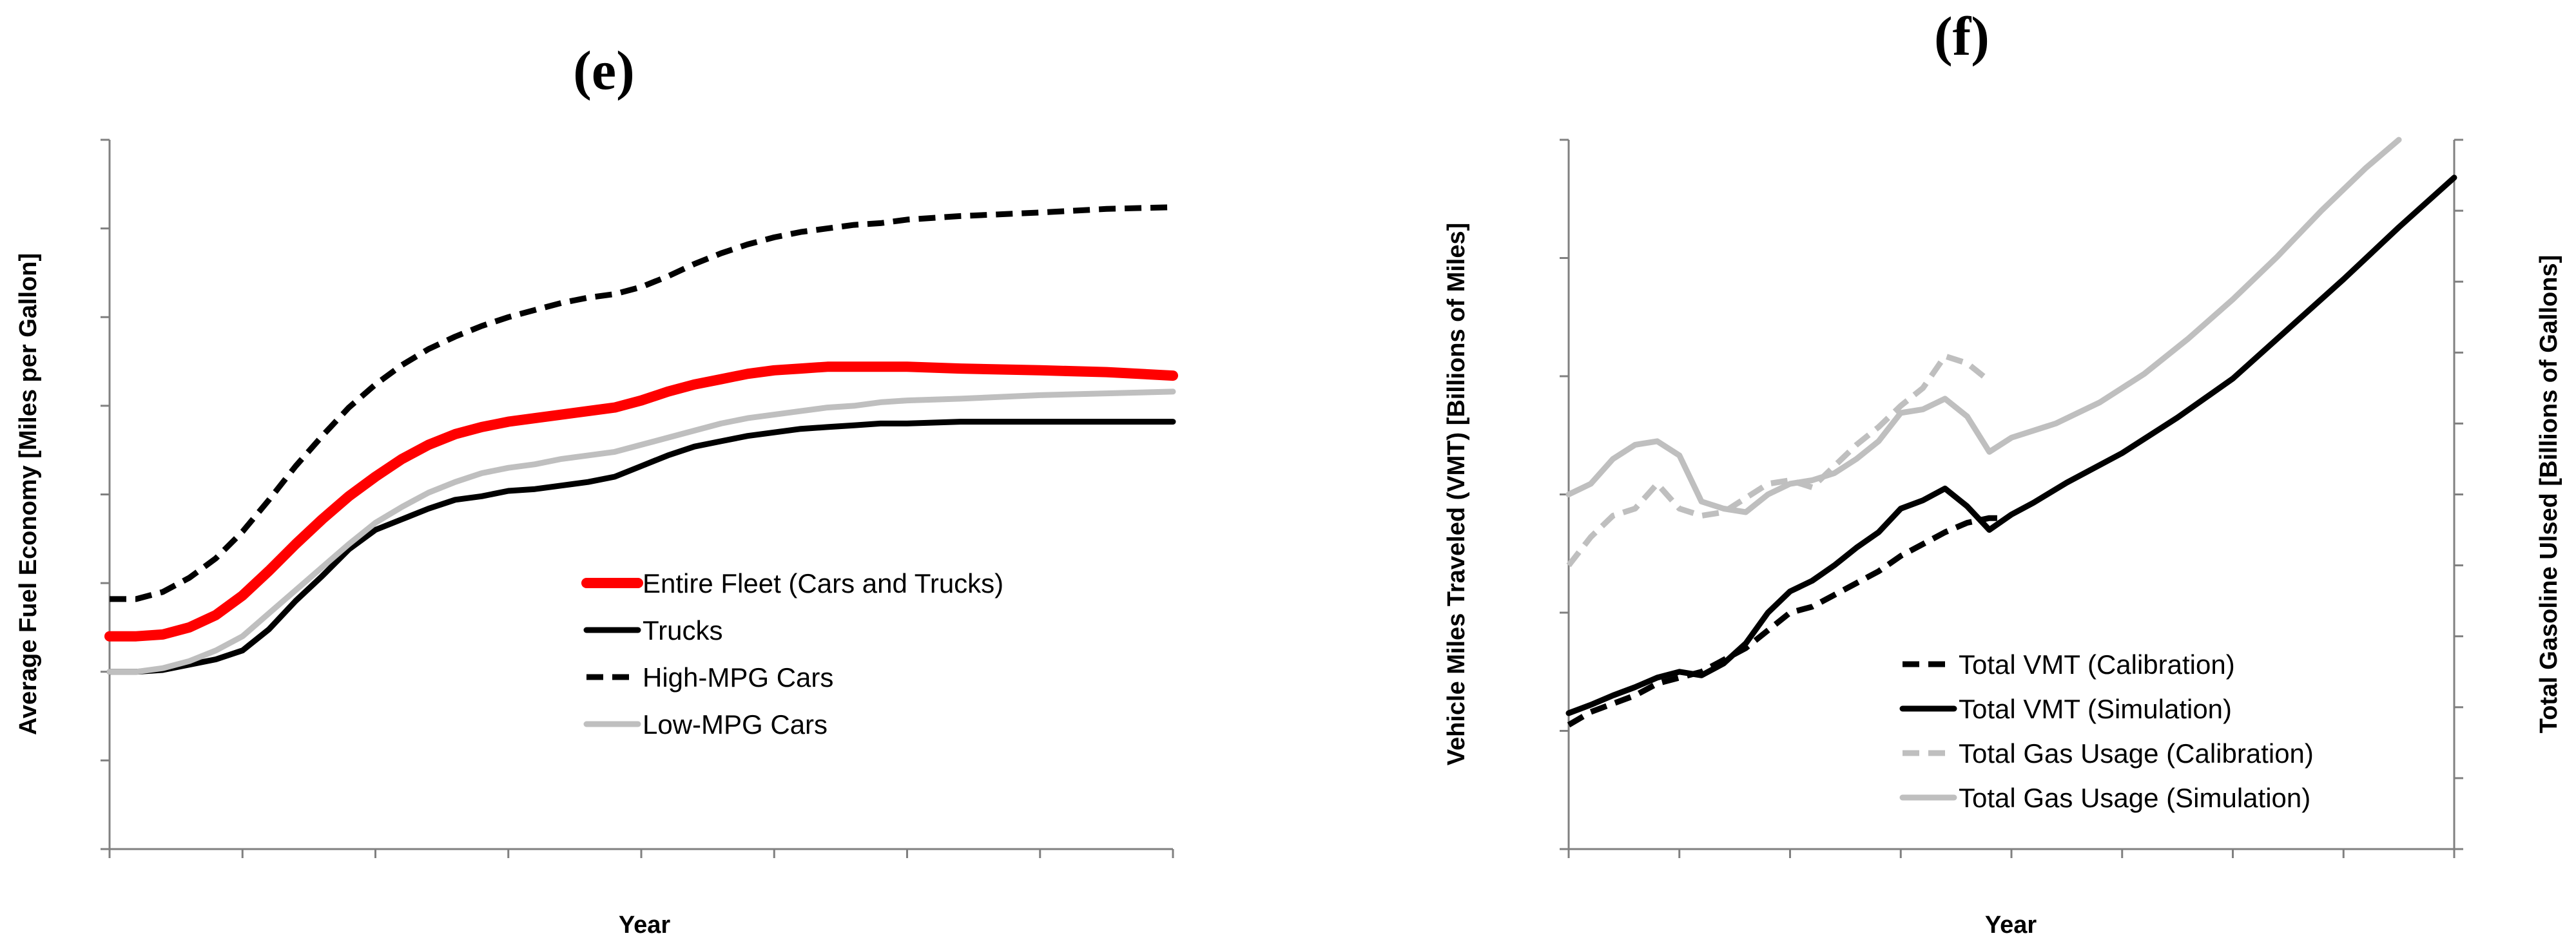 The height and width of the screenshot is (947, 2576). I want to click on chart-f-legend-label-gas-simulation: Total Gas Usage (Simulation), so click(2134, 798).